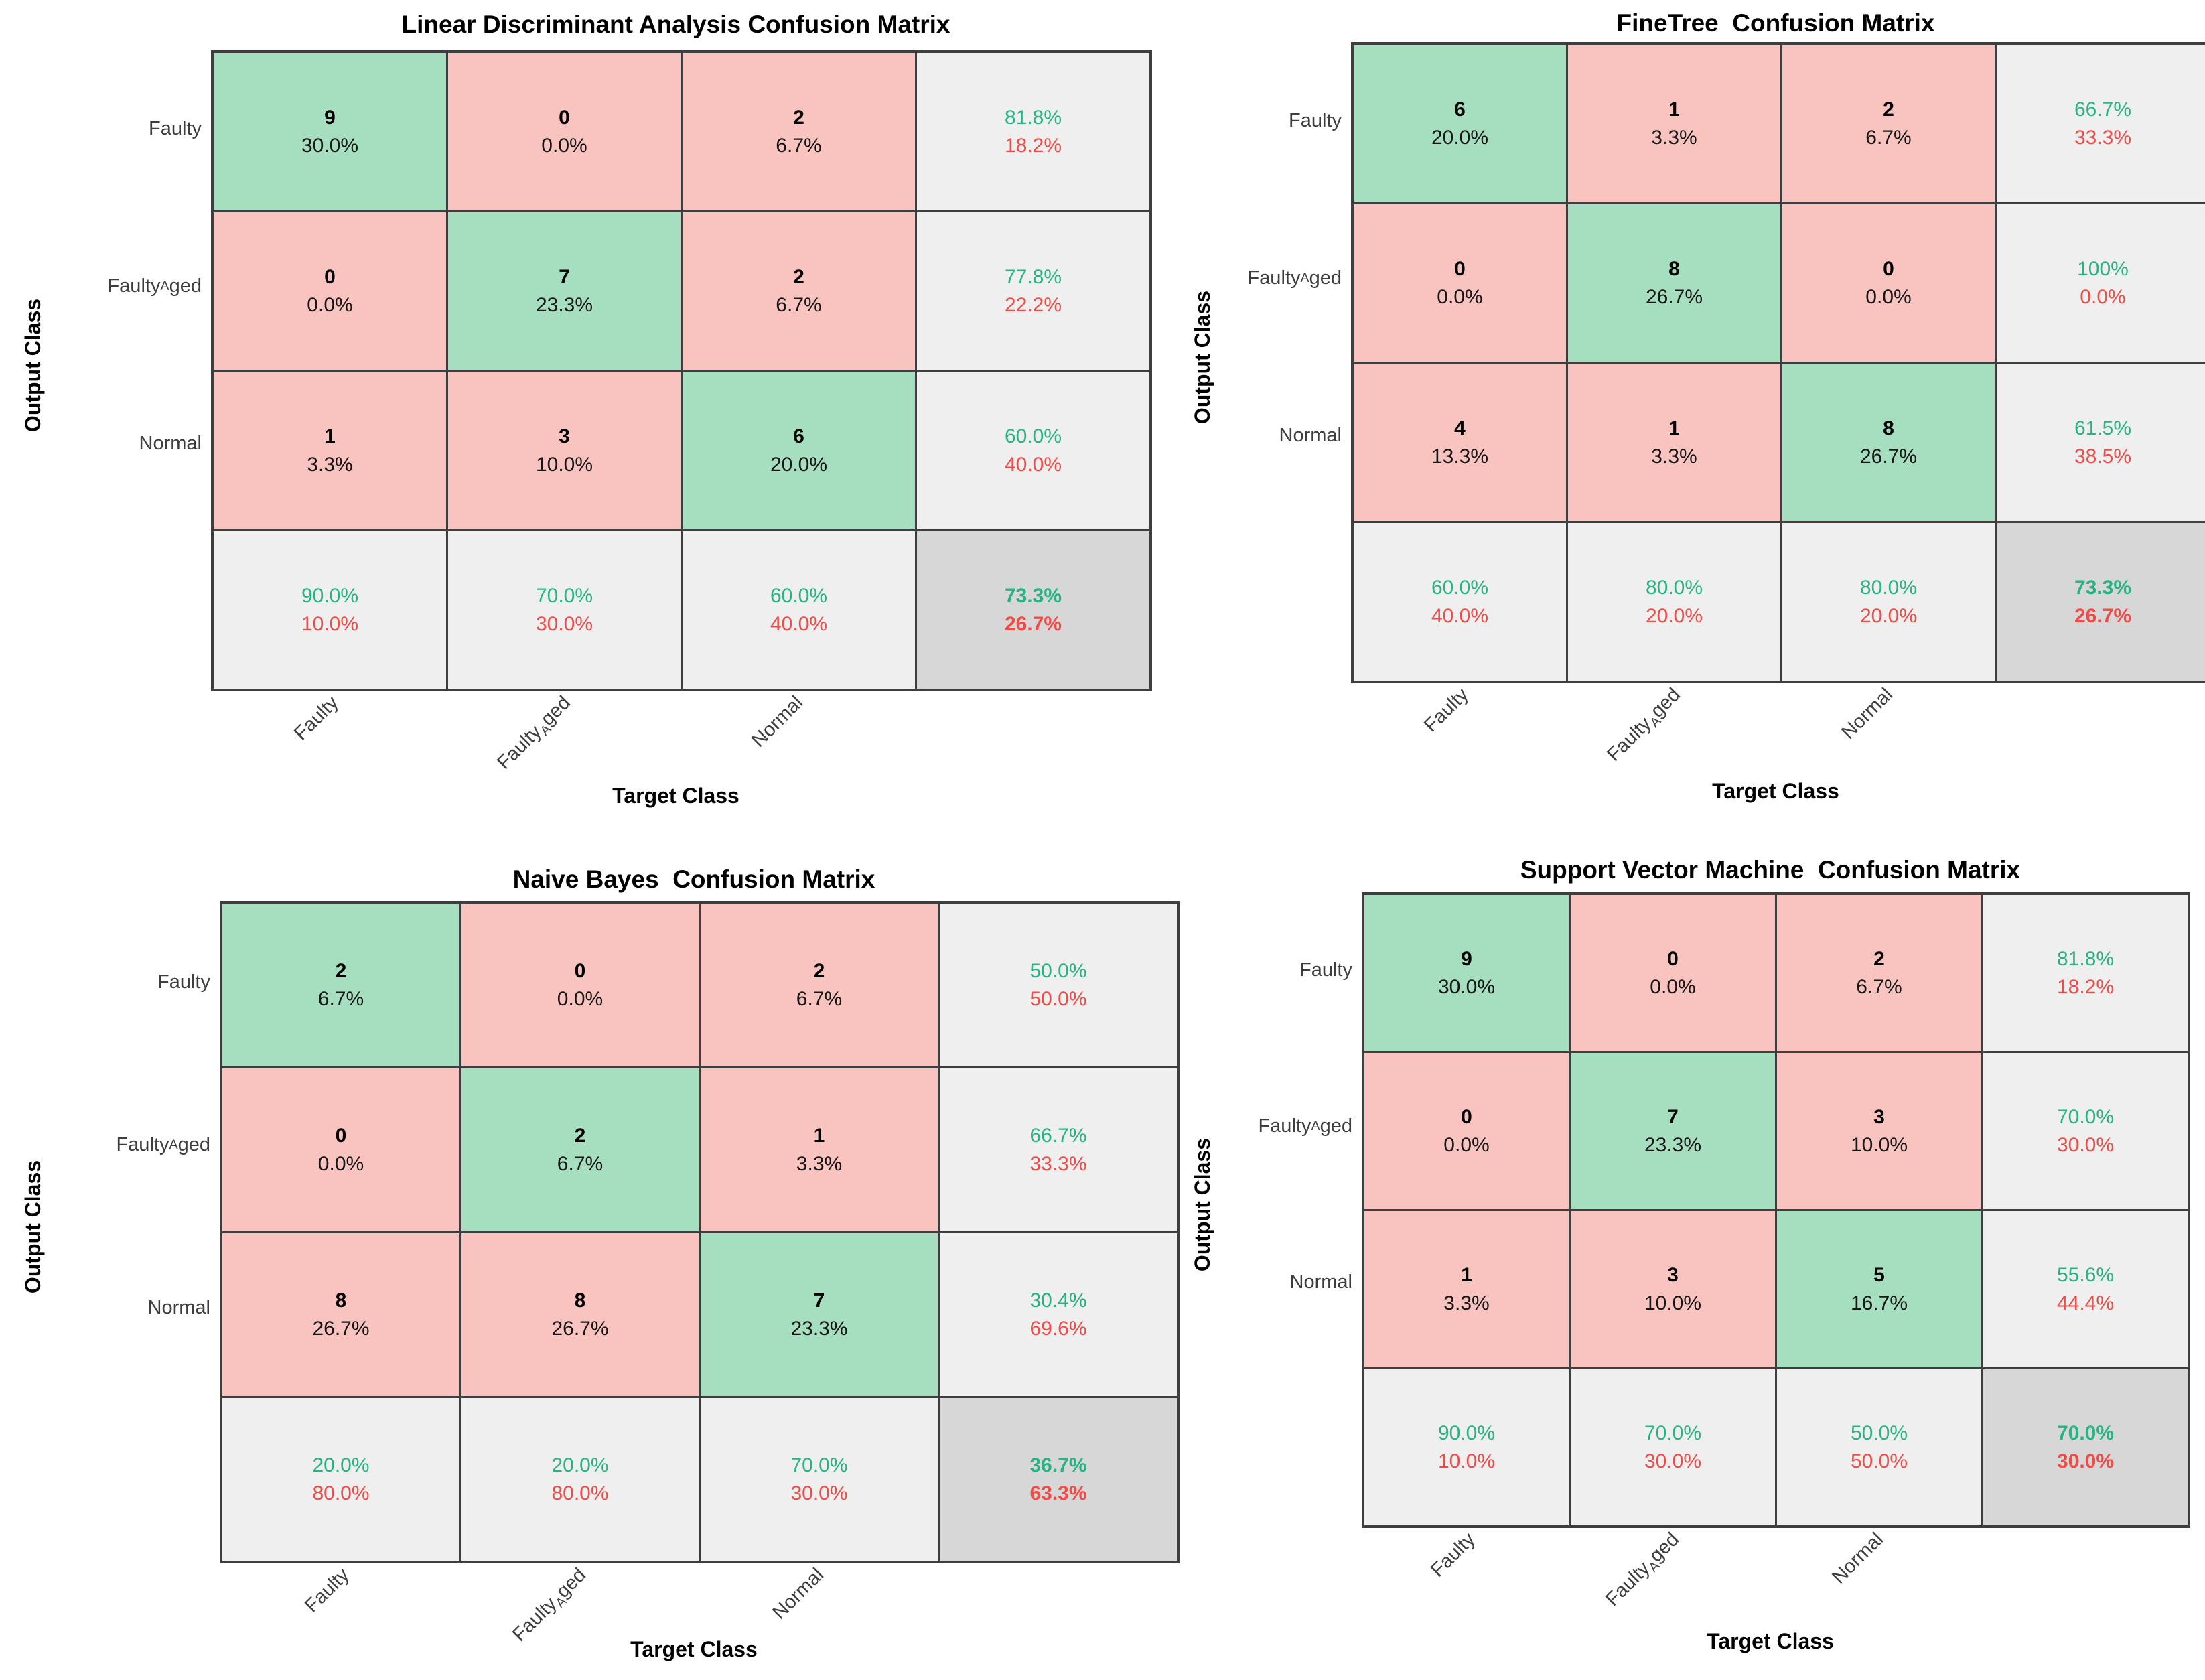  I want to click on row-summary-normal: 55.6% 44.4%, so click(2085, 1289).